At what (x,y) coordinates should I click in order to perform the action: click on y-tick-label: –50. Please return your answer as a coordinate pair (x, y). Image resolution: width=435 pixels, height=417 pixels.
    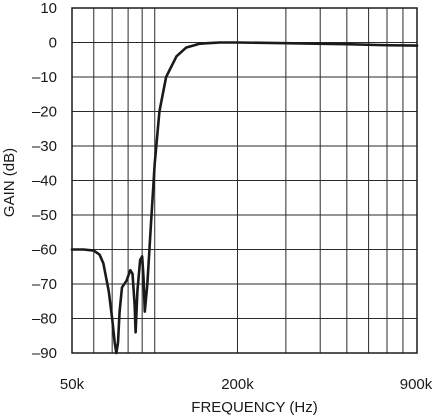
    Looking at the image, I should click on (44, 215).